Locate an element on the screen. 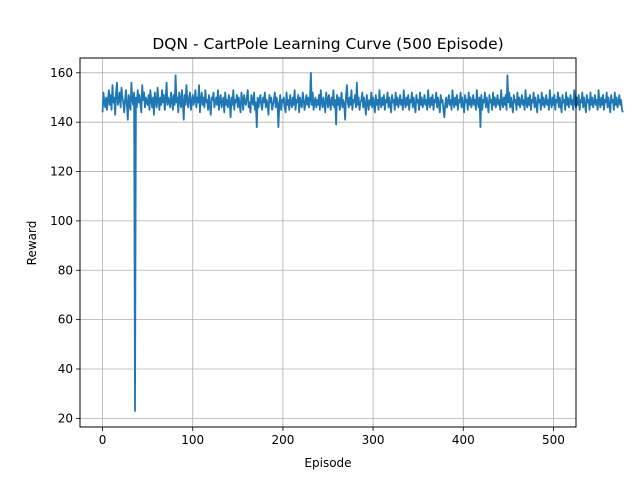 Image resolution: width=640 pixels, height=485 pixels. x-axis-label: Episode is located at coordinates (327, 463).